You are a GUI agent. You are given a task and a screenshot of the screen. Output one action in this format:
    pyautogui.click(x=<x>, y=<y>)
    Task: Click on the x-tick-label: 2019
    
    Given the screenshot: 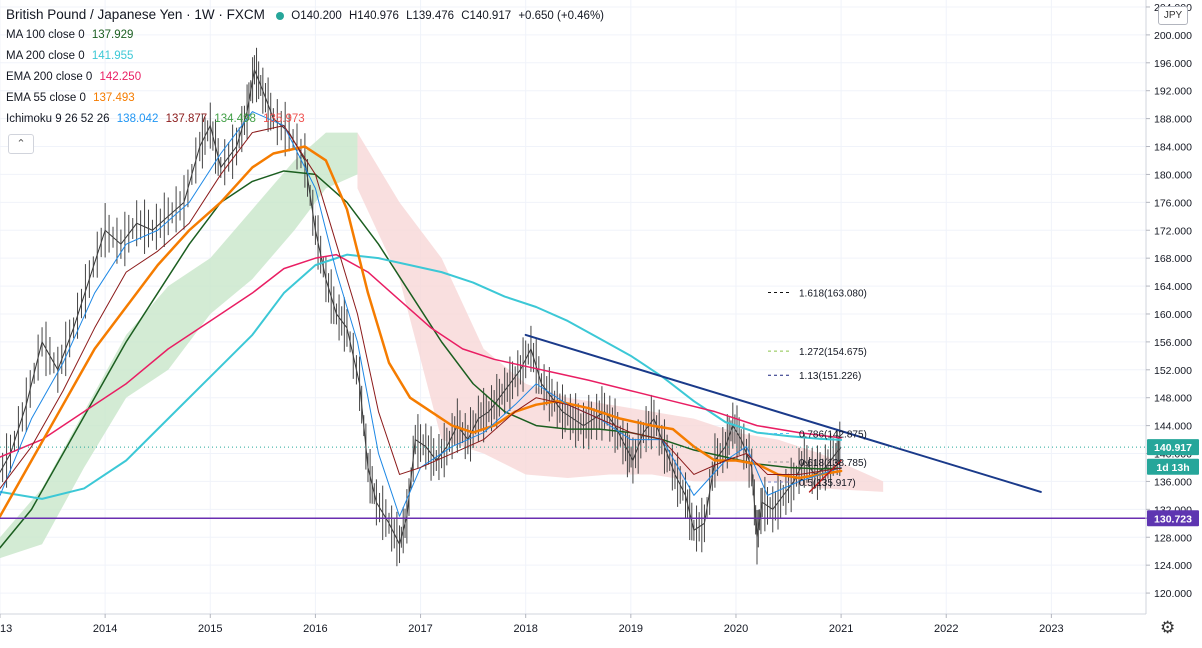 What is the action you would take?
    pyautogui.click(x=631, y=629)
    